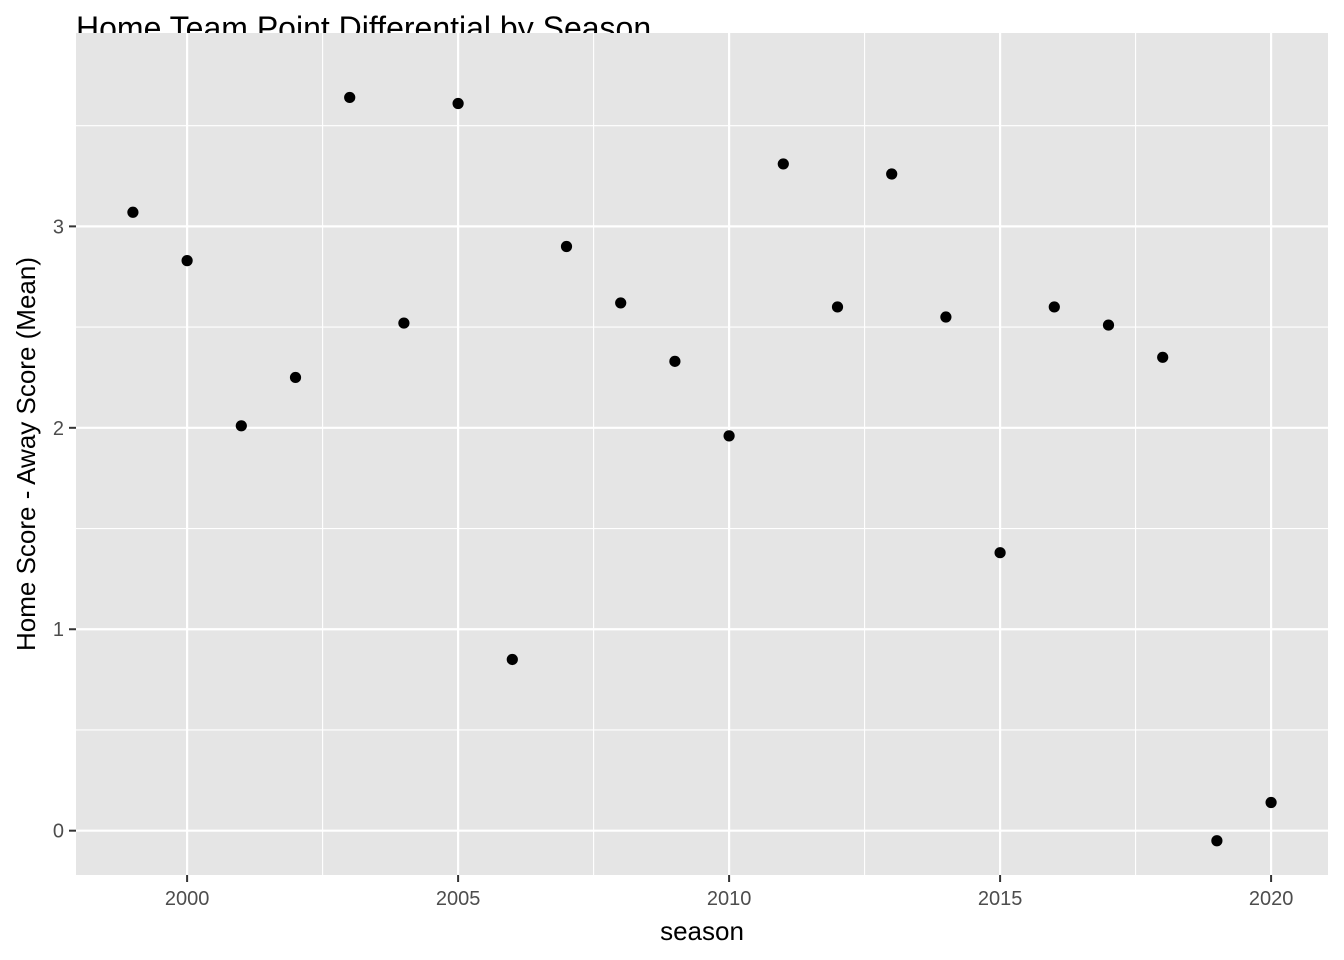  What do you see at coordinates (1271, 899) in the screenshot?
I see `x-tick-label: 2020` at bounding box center [1271, 899].